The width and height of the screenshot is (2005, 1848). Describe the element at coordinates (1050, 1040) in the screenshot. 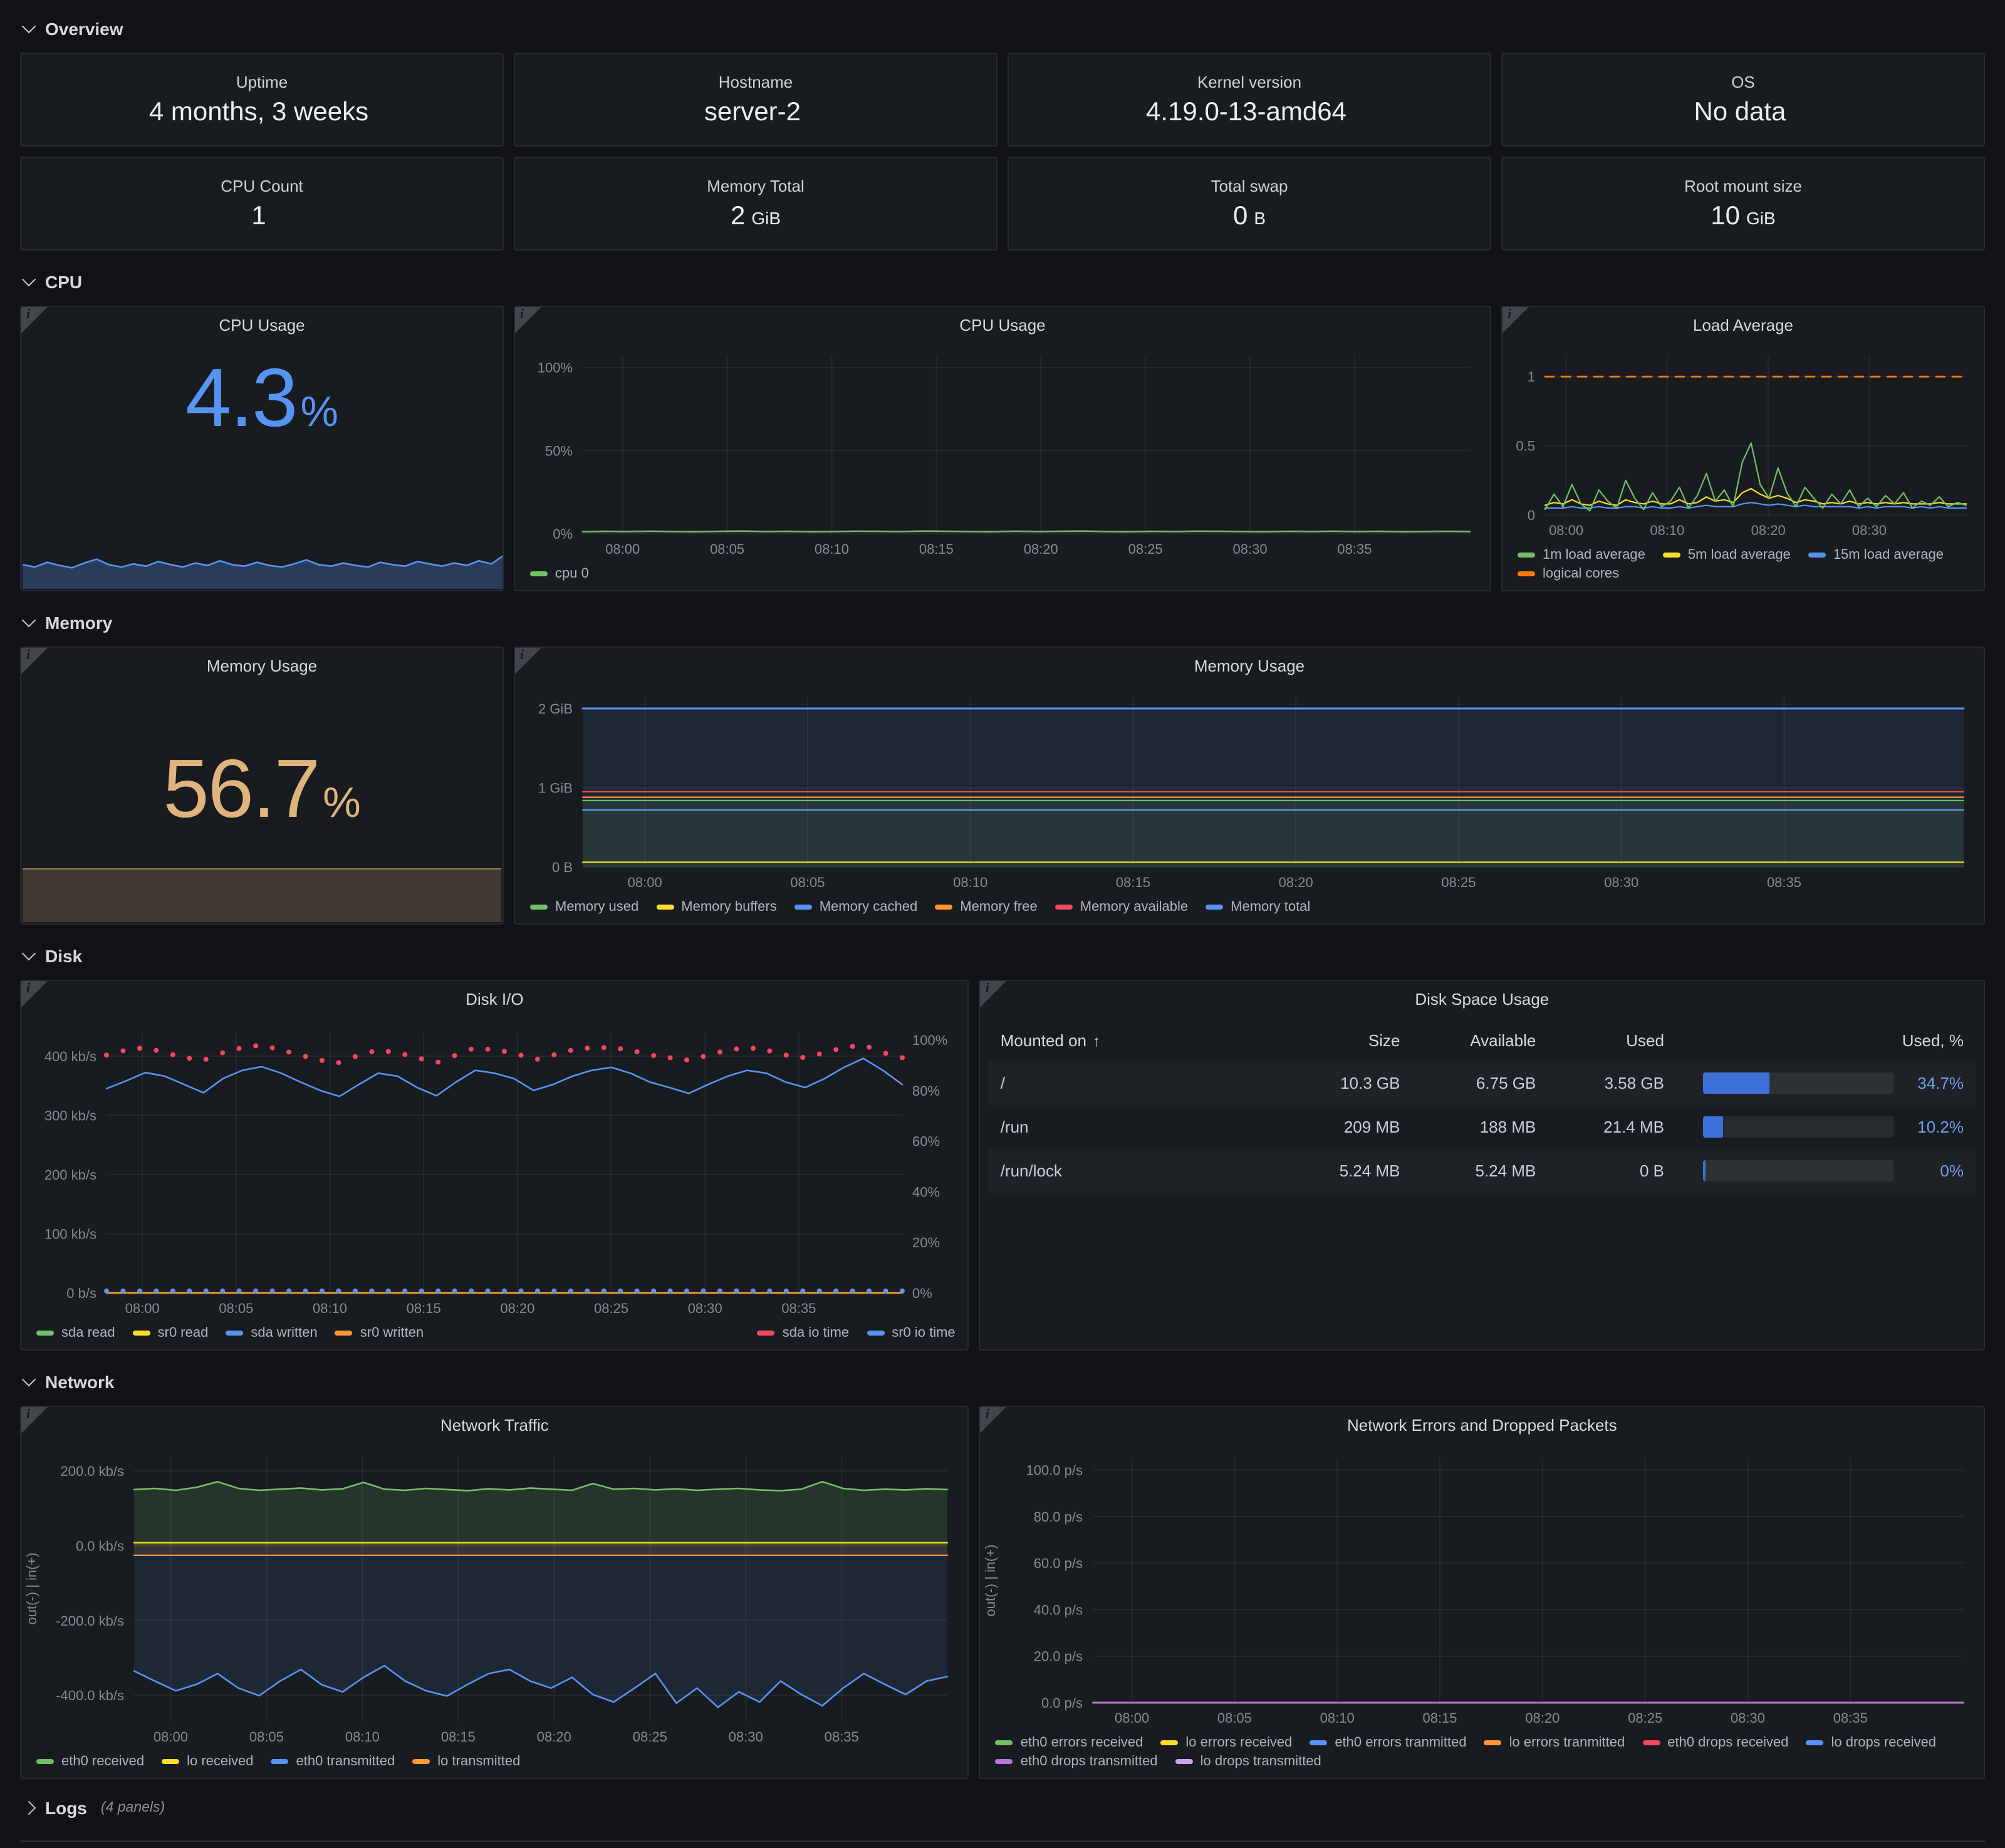

I see `column-header-mounted-on: Mounted on ↑` at that location.